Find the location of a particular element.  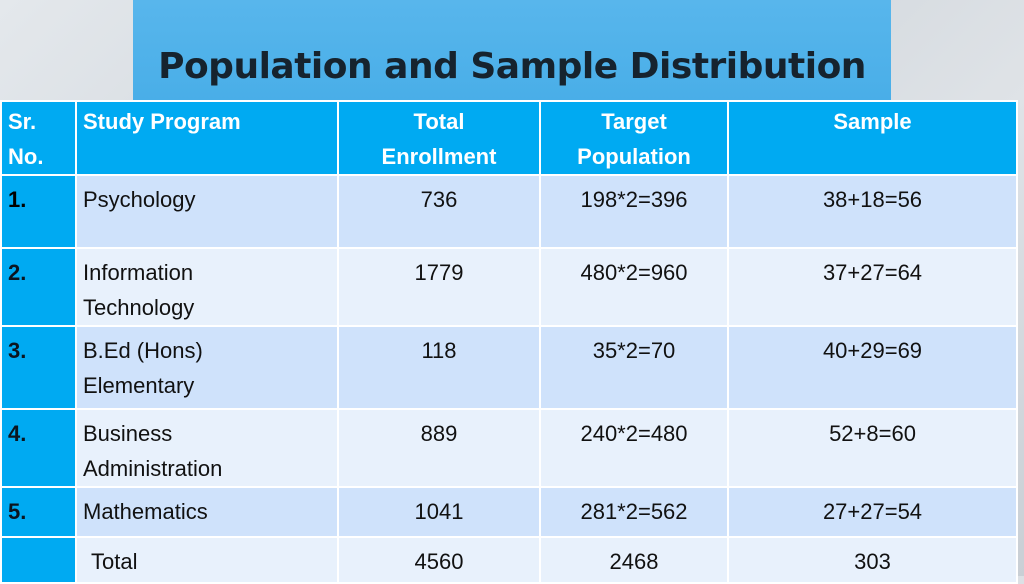

row-sr-no: 5. is located at coordinates (38, 512).